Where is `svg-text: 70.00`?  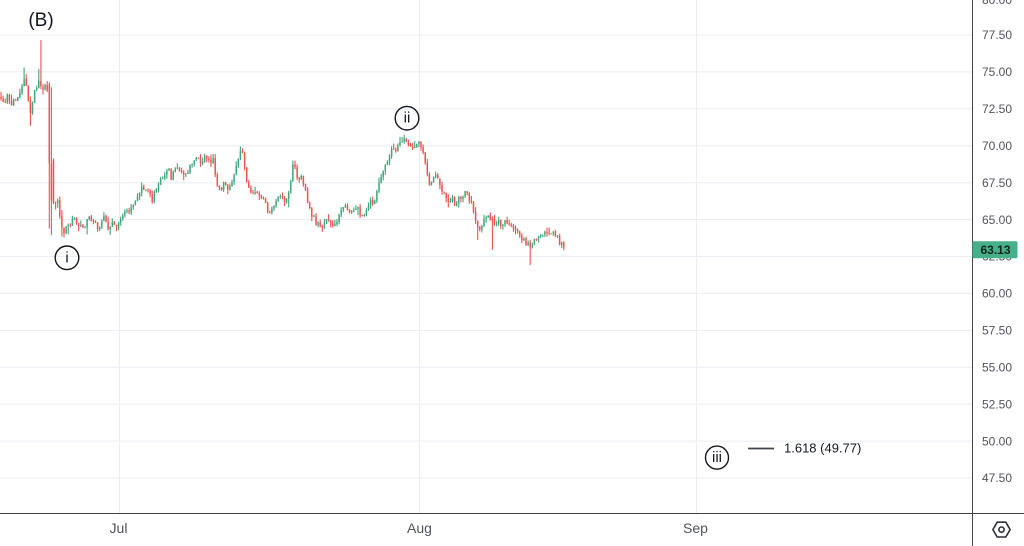 svg-text: 70.00 is located at coordinates (997, 146).